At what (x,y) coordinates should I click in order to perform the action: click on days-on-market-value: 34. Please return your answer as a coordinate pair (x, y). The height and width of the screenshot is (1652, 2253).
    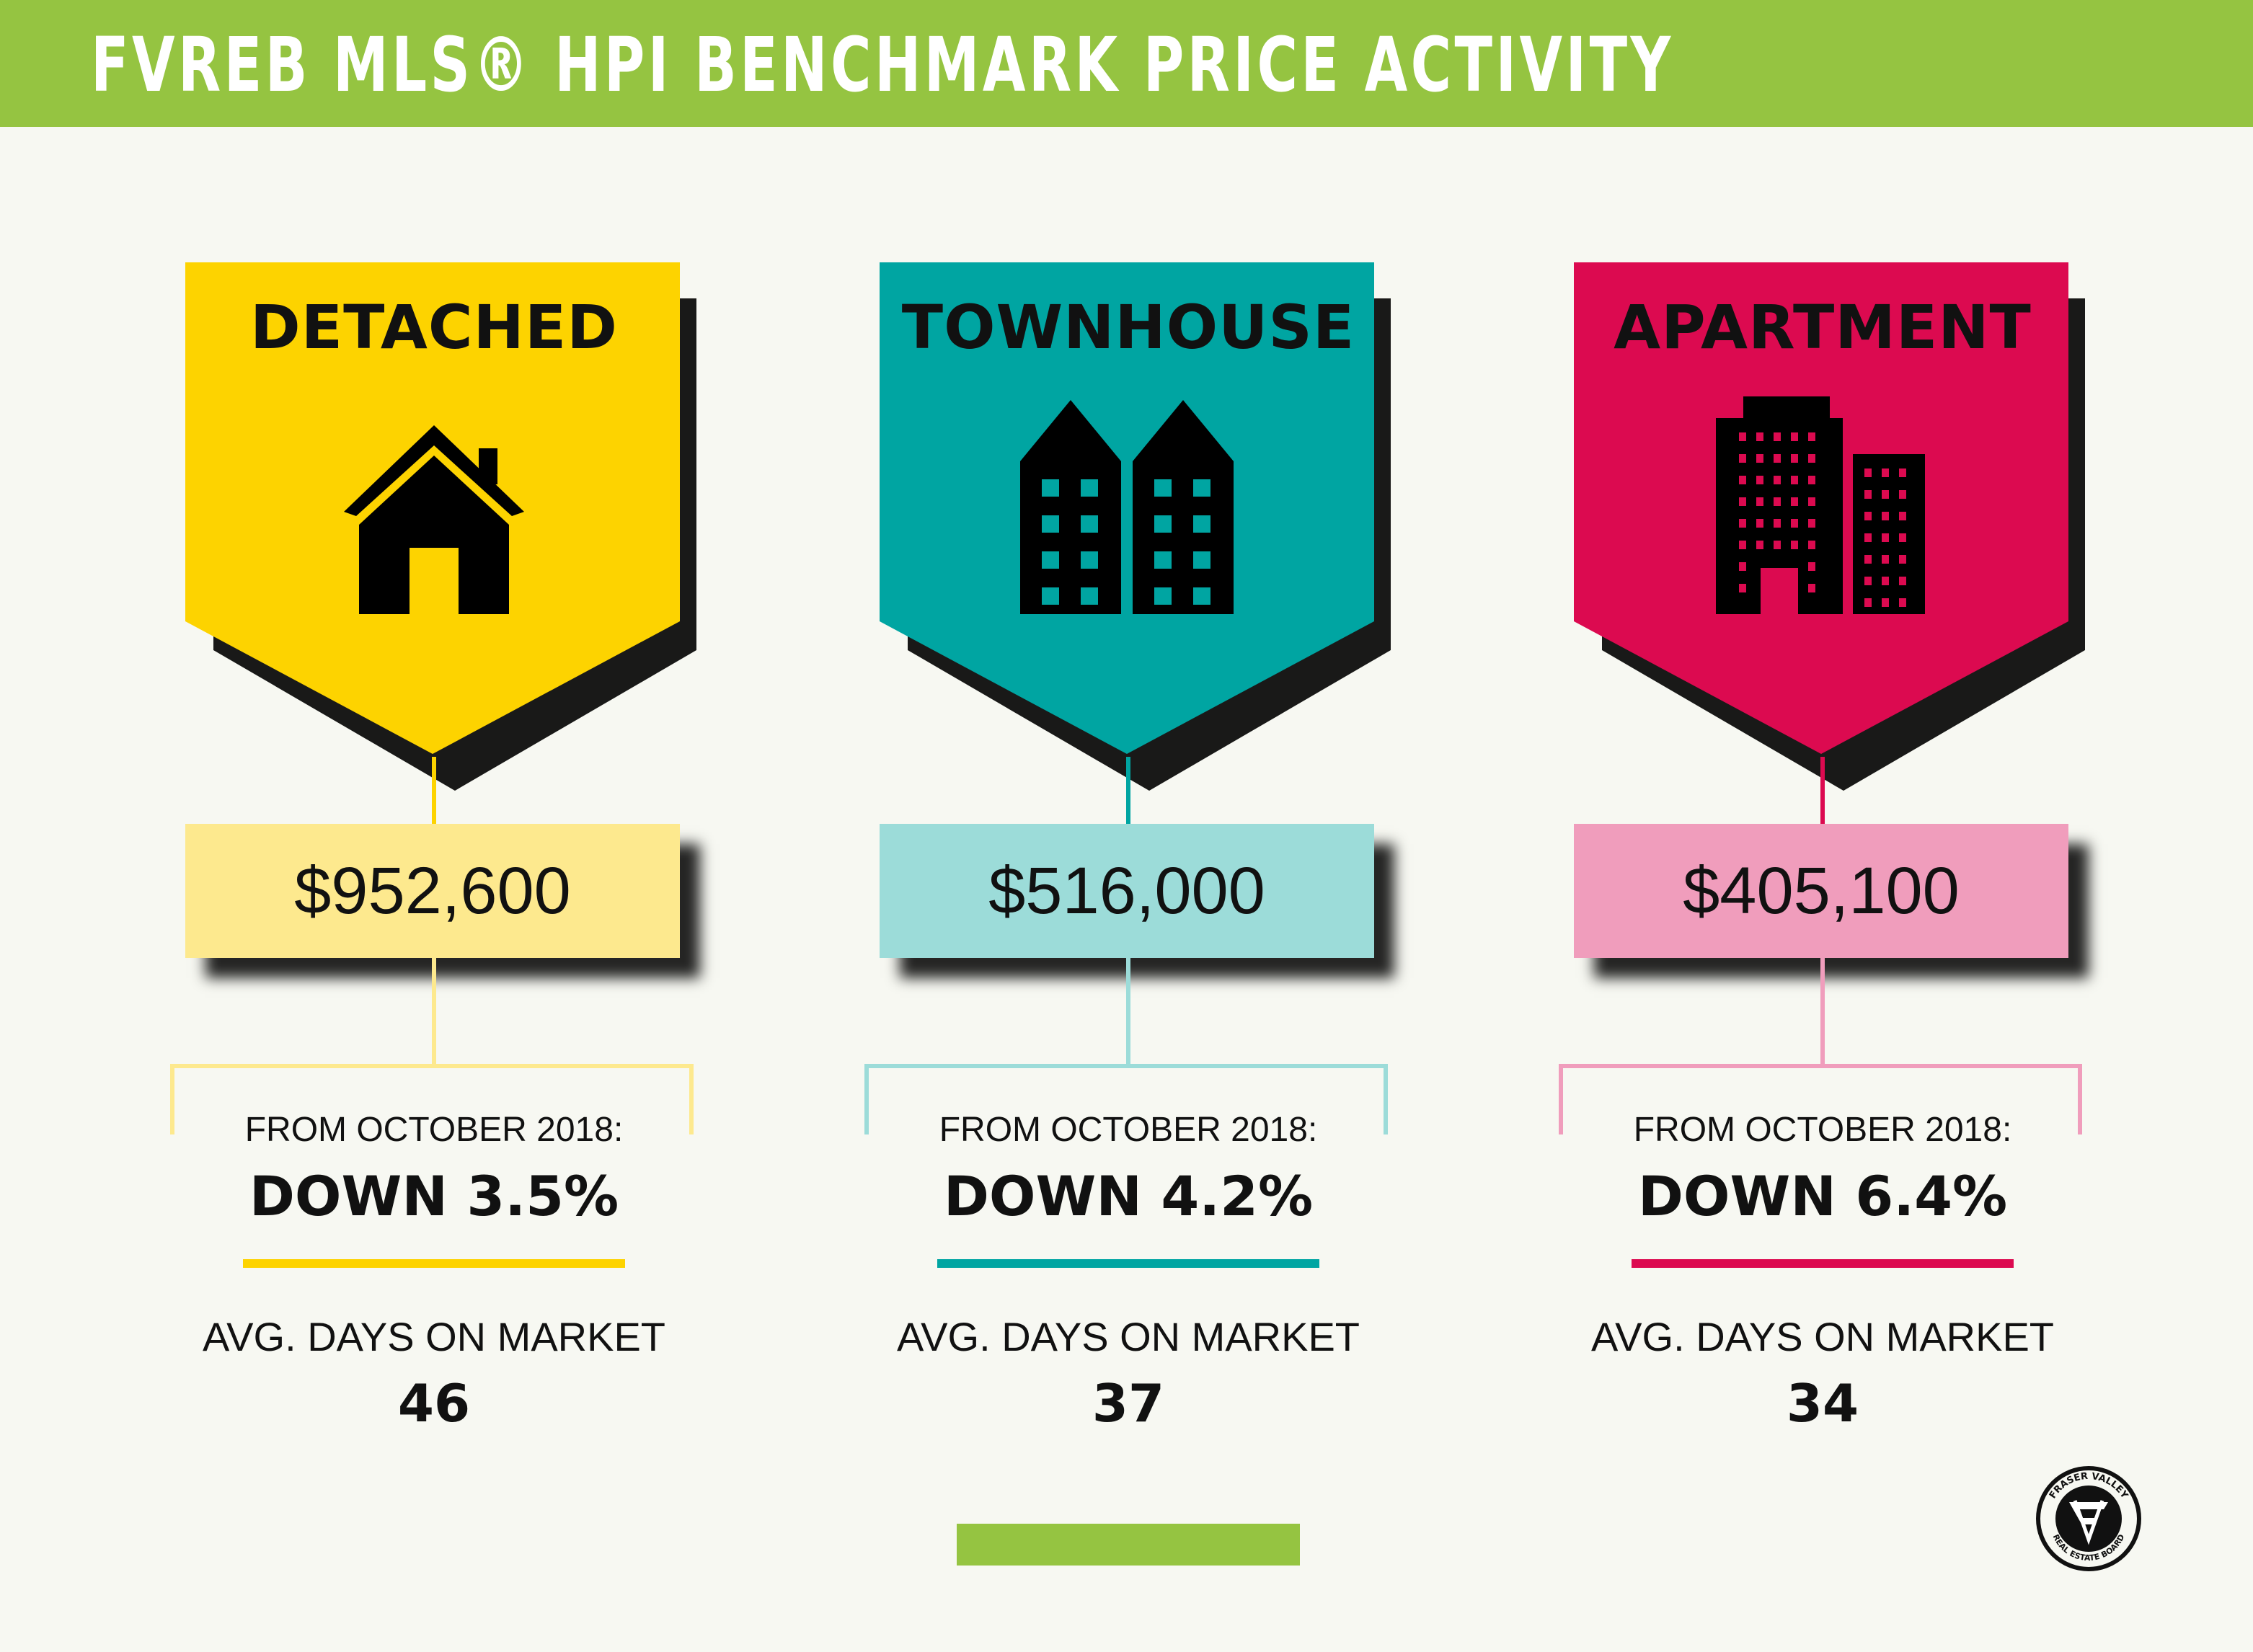
    Looking at the image, I should click on (1822, 1403).